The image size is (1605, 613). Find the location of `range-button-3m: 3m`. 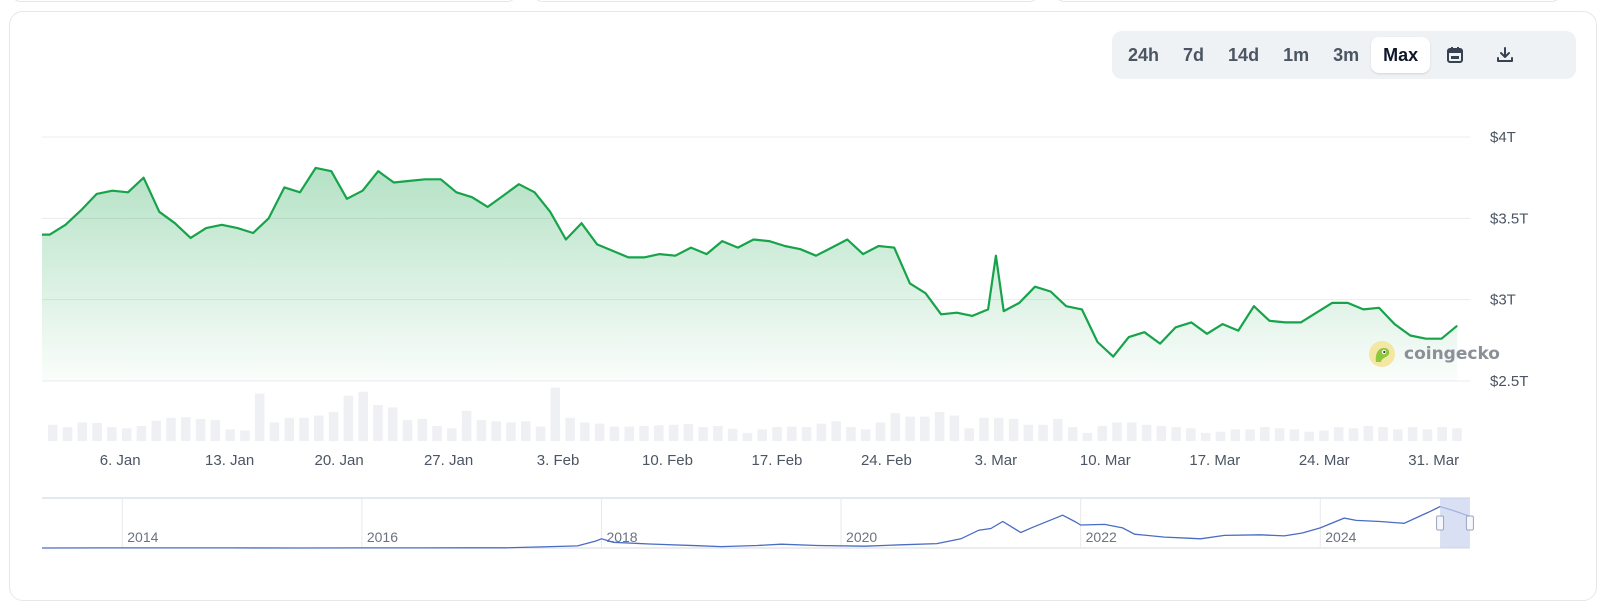

range-button-3m: 3m is located at coordinates (1346, 54).